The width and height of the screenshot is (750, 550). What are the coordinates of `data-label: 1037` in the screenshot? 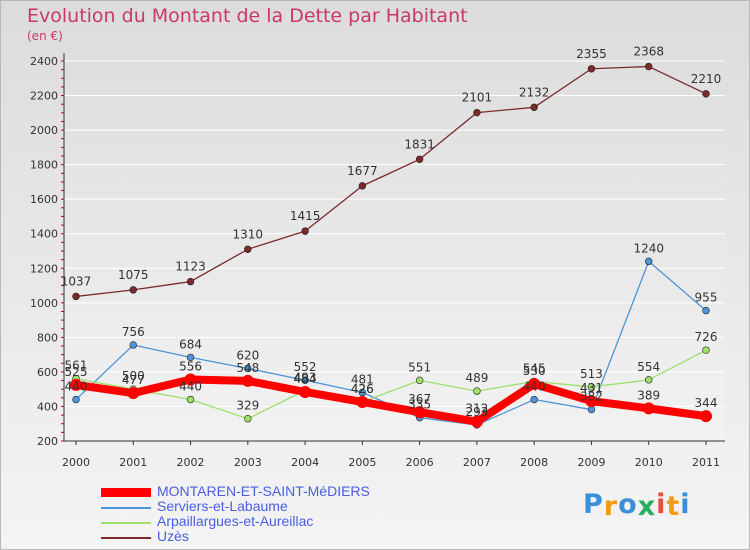 It's located at (76, 281).